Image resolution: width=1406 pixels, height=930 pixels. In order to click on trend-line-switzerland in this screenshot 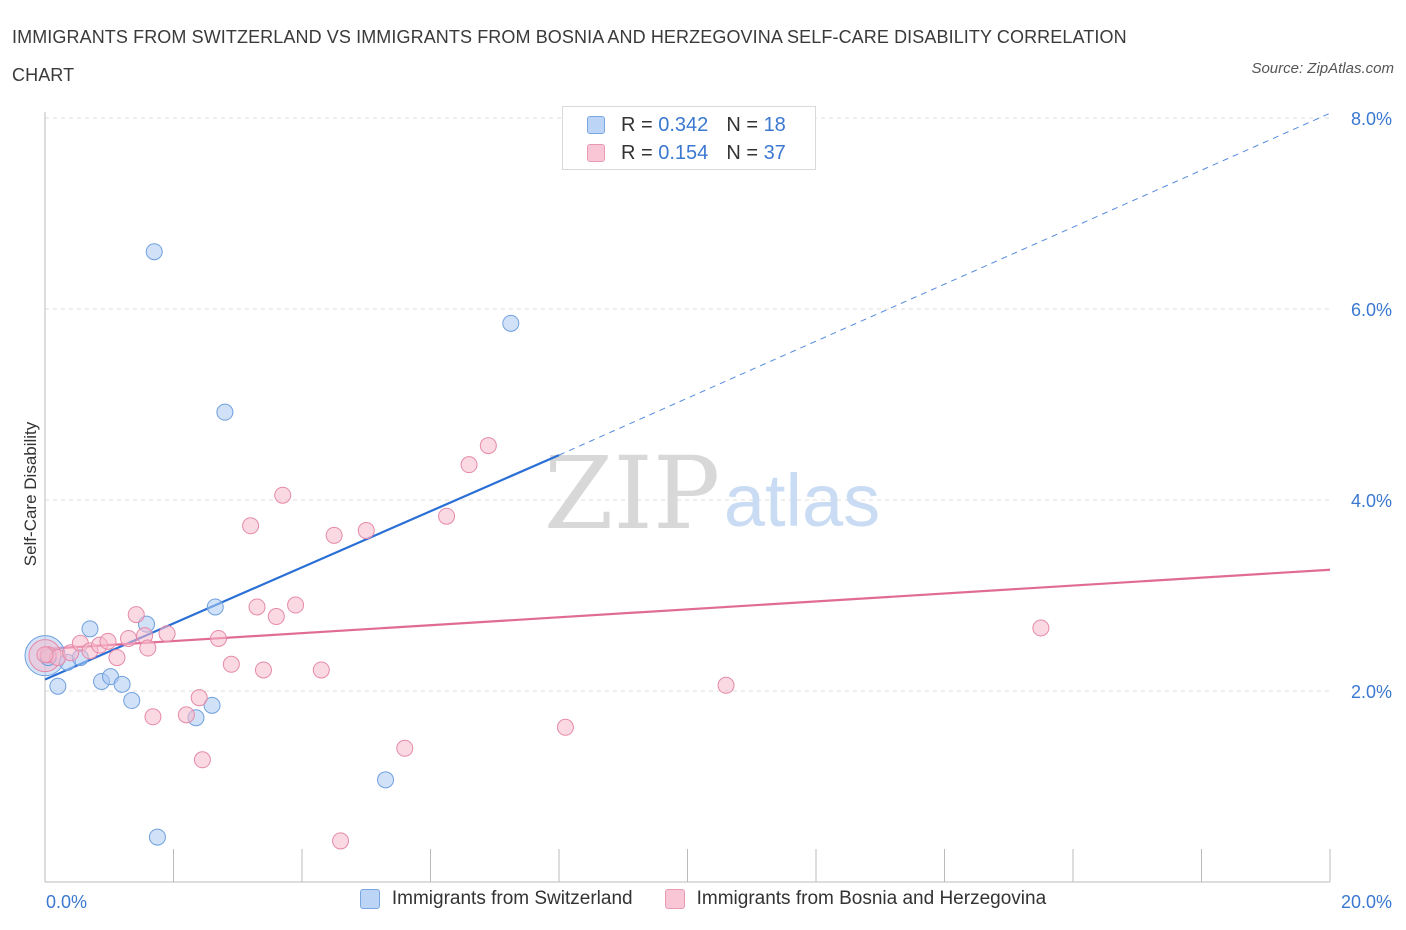, I will do `click(302, 567)`.